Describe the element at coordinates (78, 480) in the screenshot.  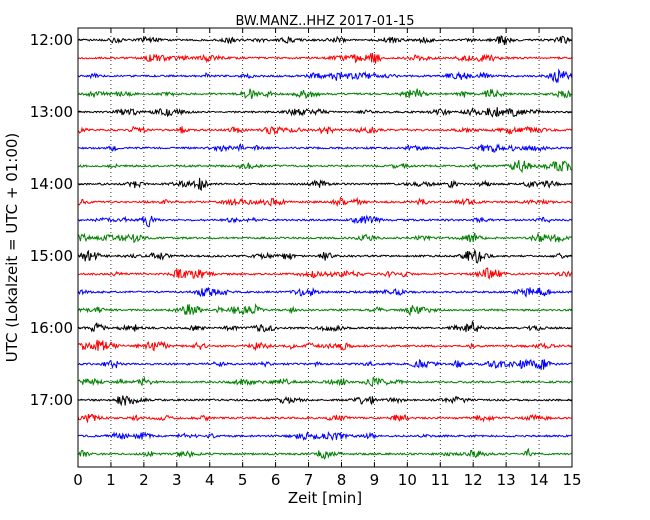
I see `x-tick-label: 0` at that location.